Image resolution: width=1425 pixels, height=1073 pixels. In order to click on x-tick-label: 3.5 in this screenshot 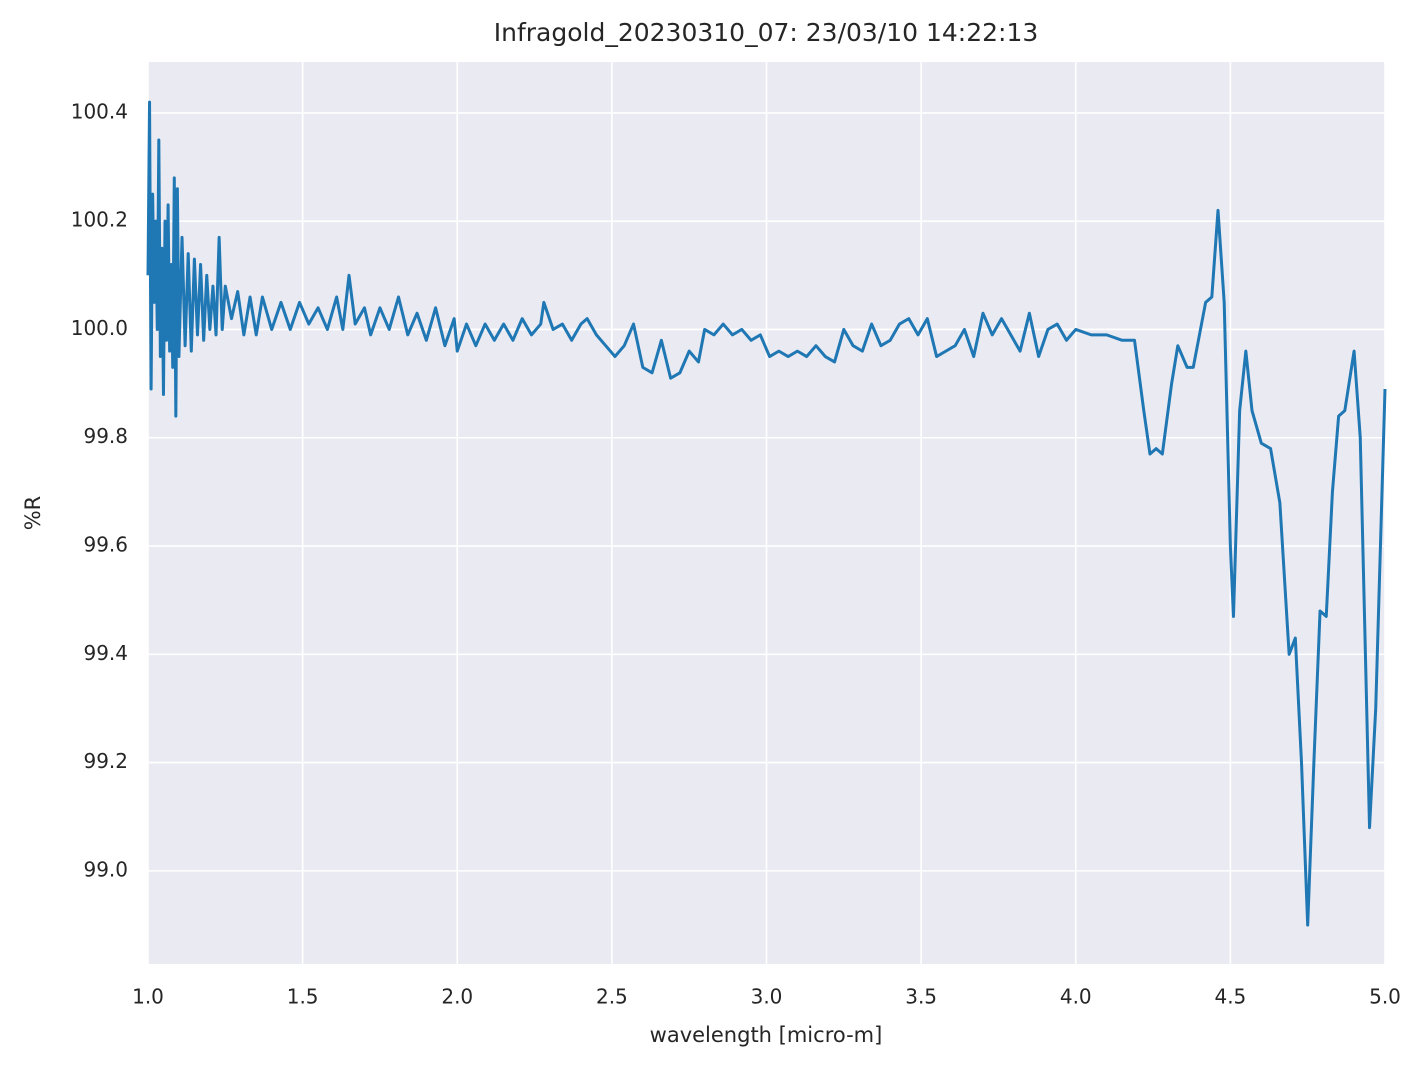, I will do `click(921, 997)`.